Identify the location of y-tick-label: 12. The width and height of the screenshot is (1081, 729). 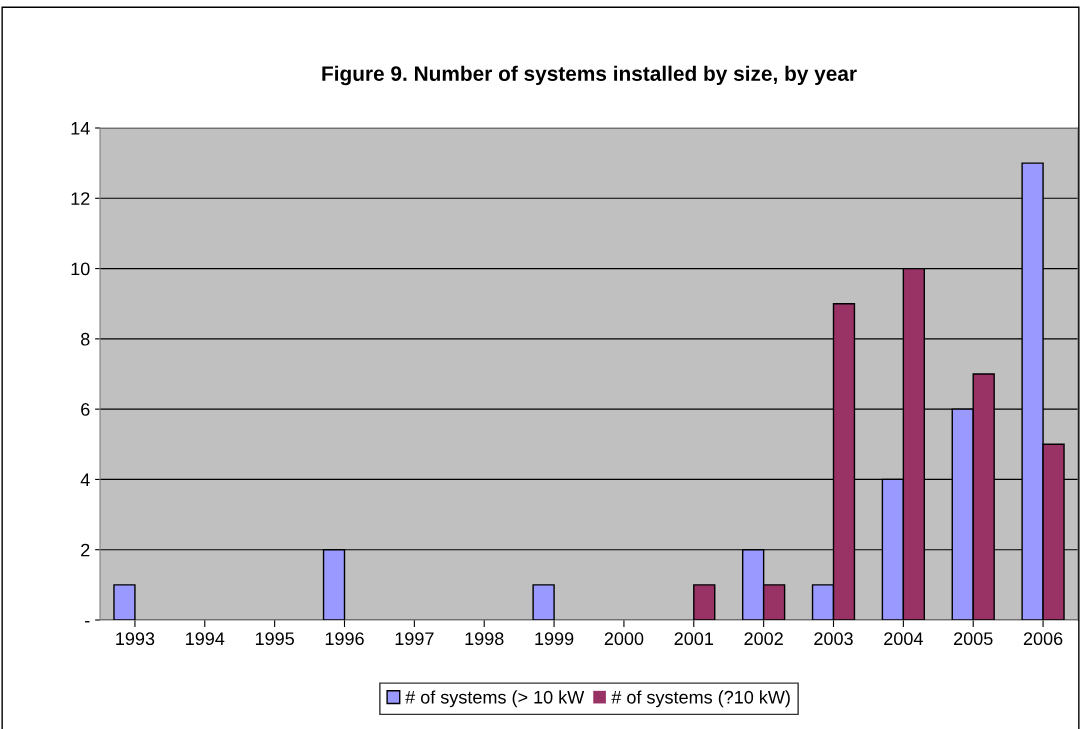
(80, 198).